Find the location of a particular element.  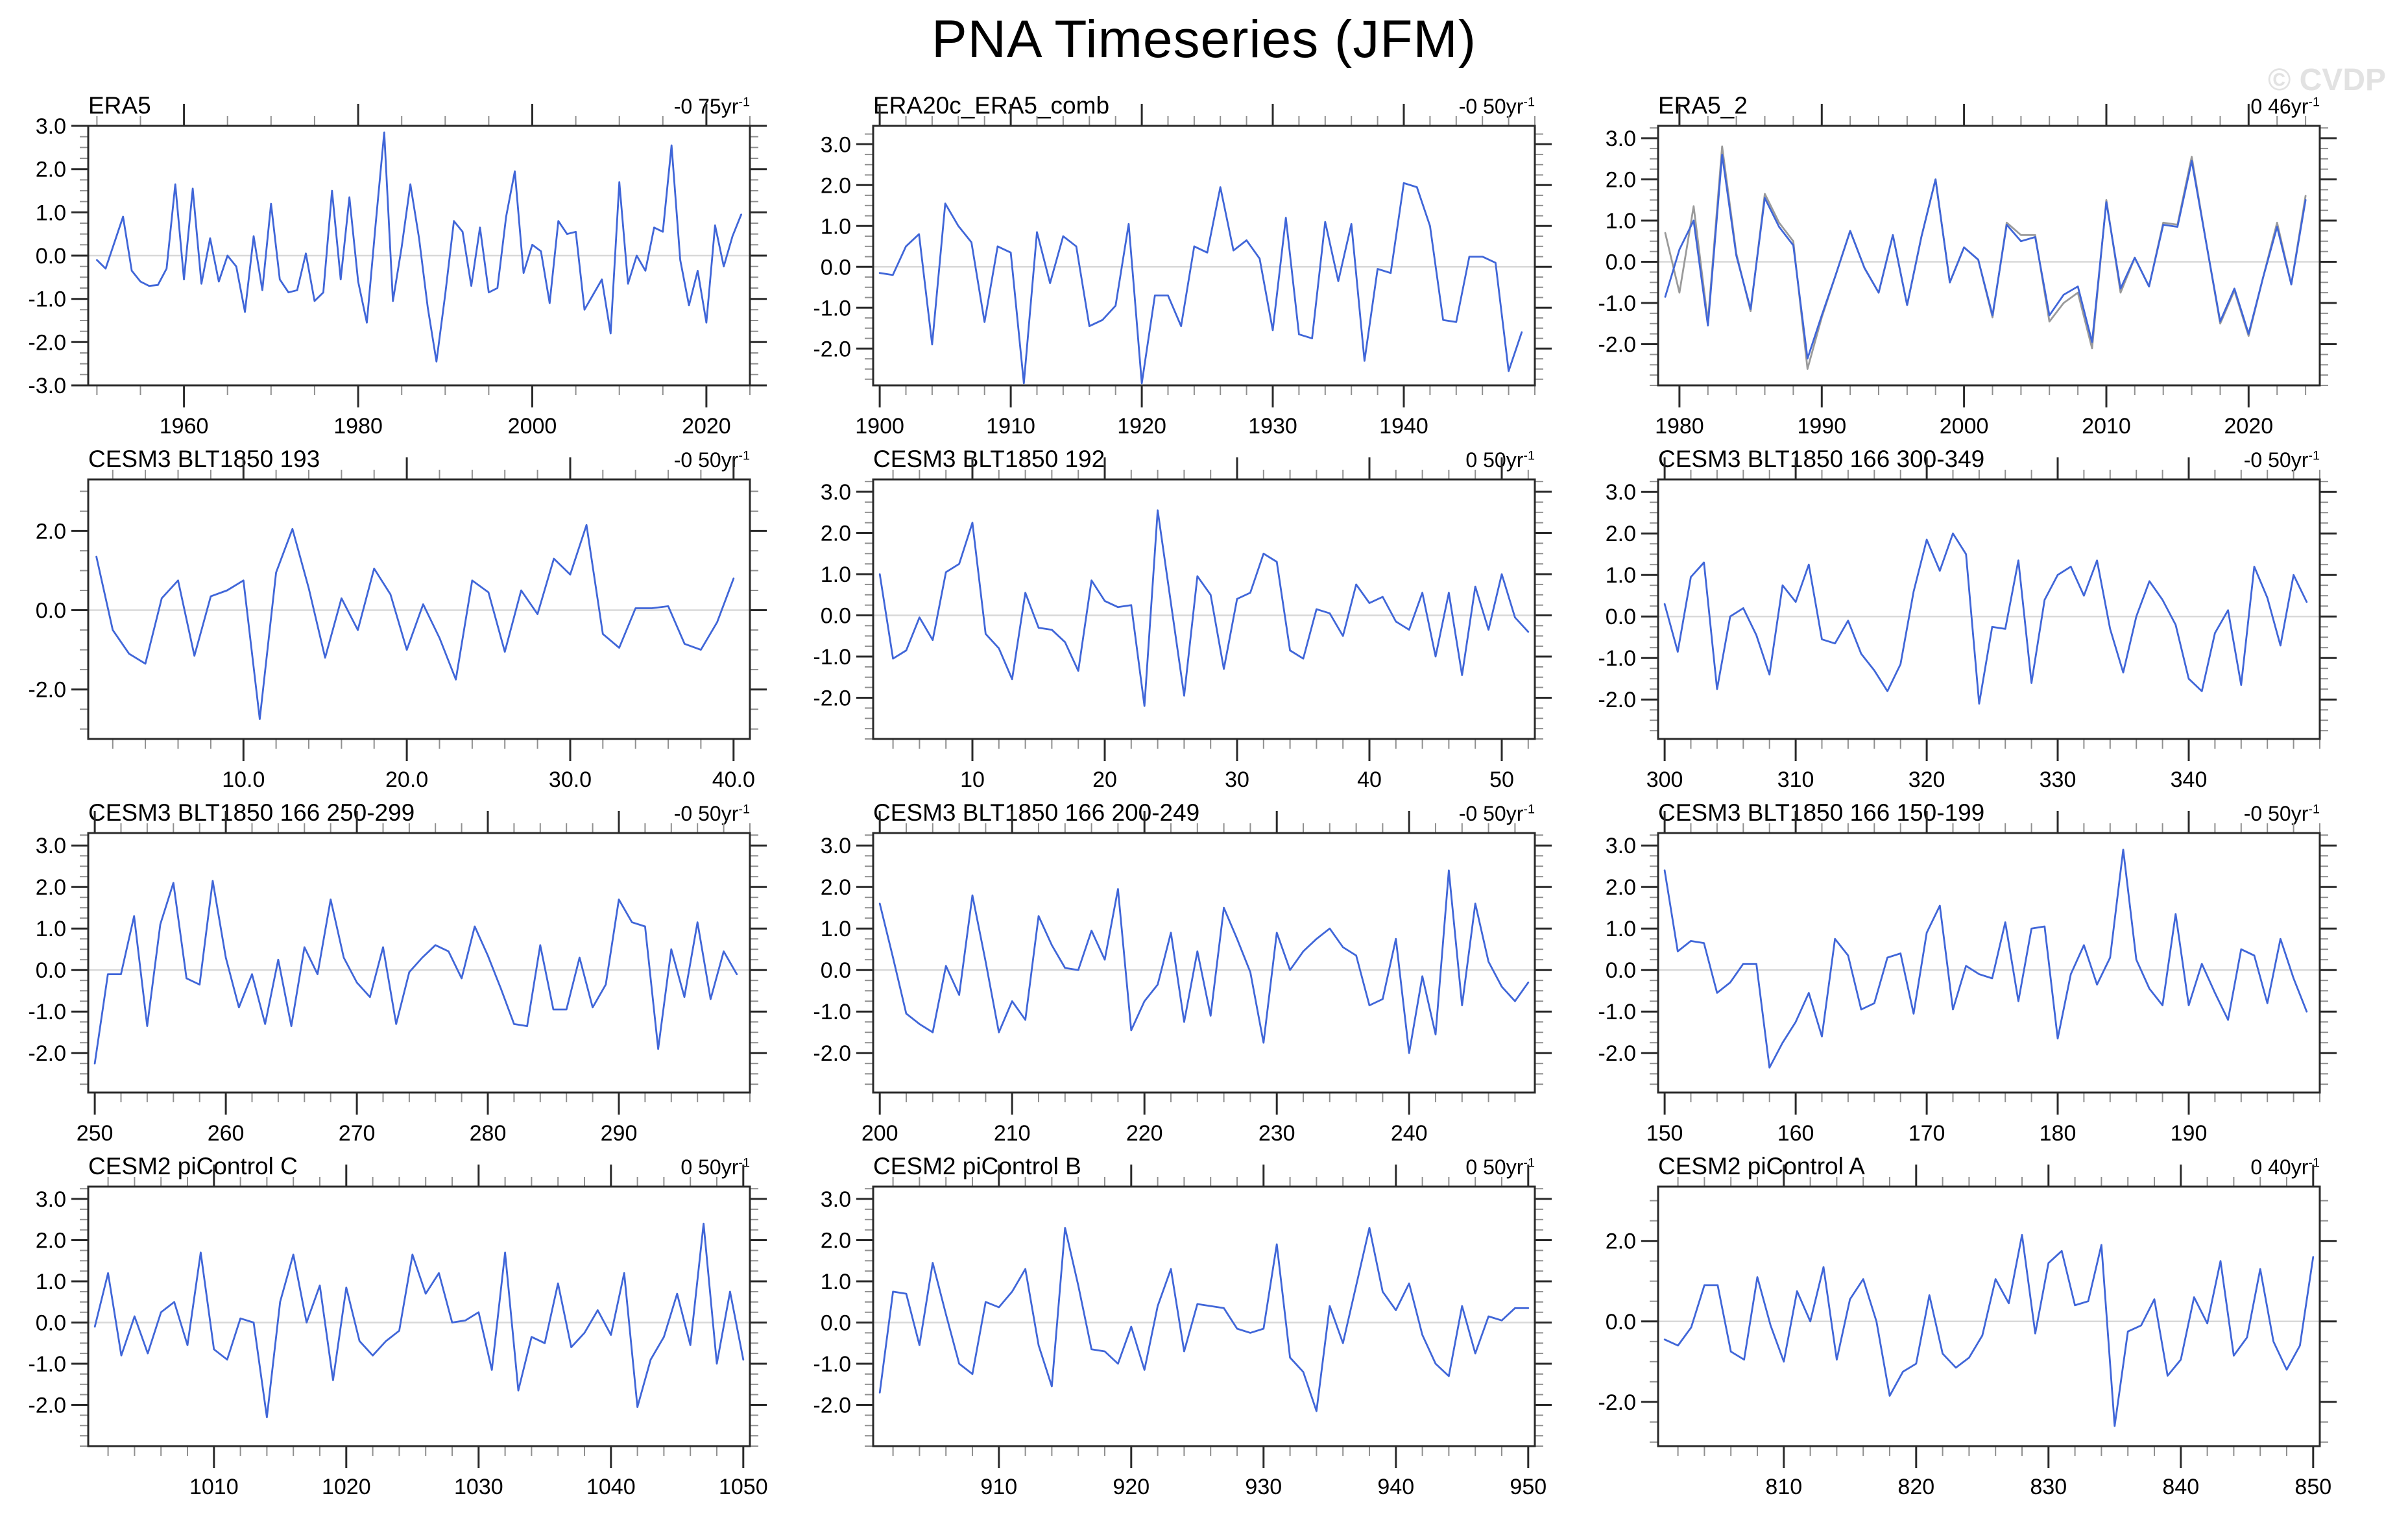

svg-text: 20.0 is located at coordinates (406, 780).